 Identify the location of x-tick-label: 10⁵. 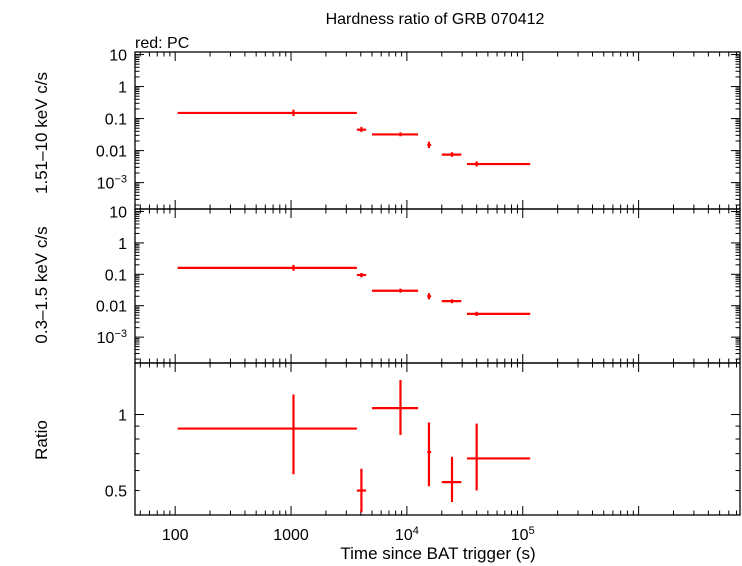
(523, 534).